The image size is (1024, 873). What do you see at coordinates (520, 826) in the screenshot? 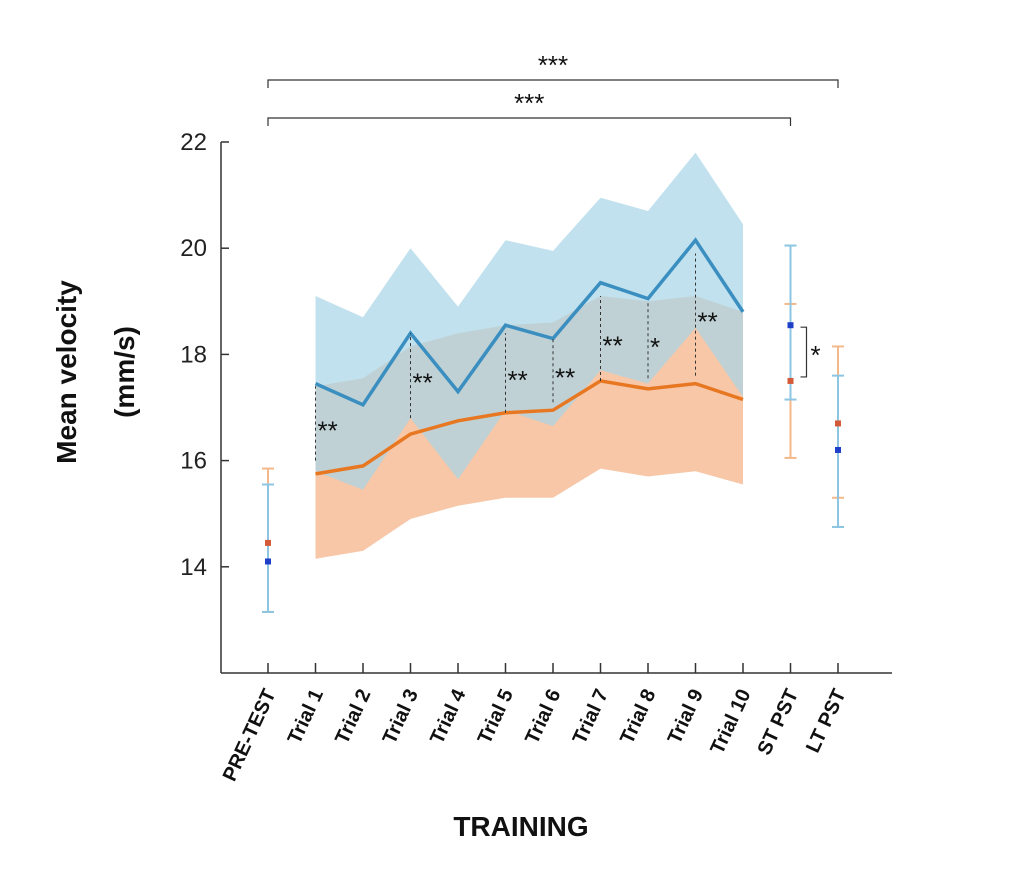
I see `x-axis-title: TRAINING` at bounding box center [520, 826].